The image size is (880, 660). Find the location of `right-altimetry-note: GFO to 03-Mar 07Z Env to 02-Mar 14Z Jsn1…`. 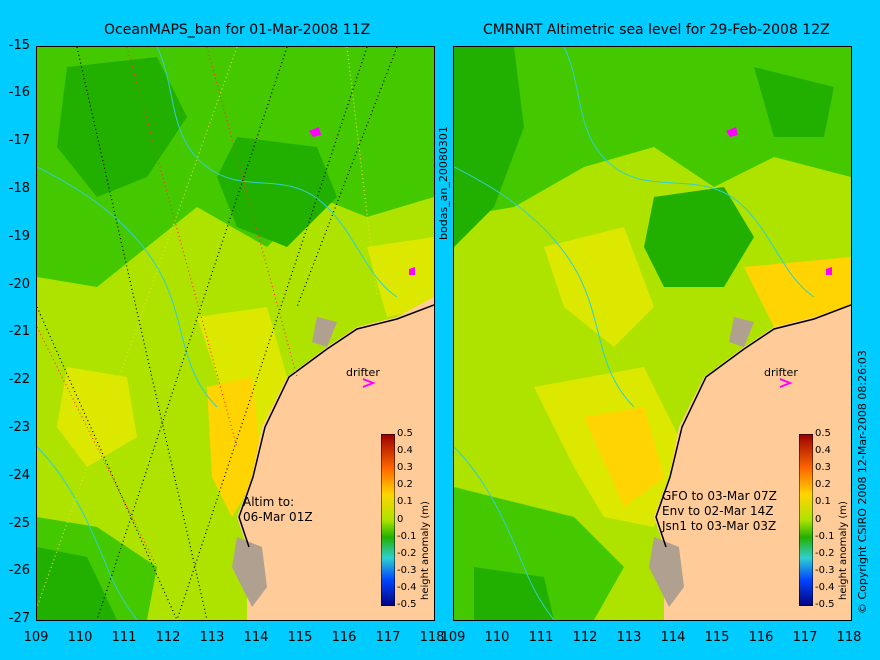

right-altimetry-note: GFO to 03-Mar 07Z Env to 02-Mar 14Z Jsn1… is located at coordinates (719, 511).